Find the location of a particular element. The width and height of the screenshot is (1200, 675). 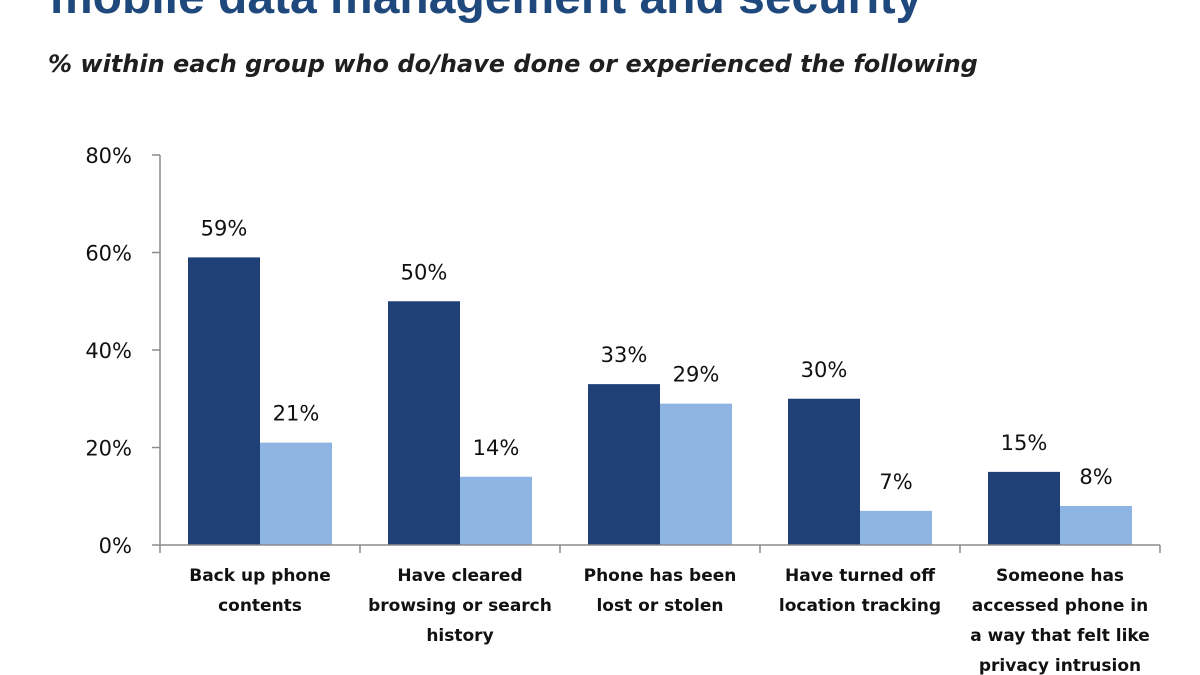

x-tick-label: Back up phone is located at coordinates (260, 576).